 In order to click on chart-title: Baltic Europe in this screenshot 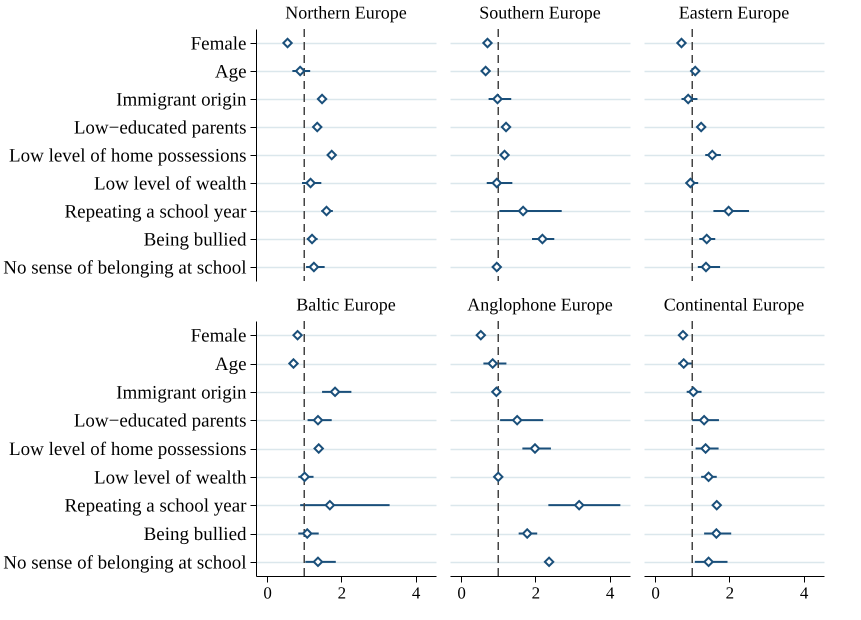, I will do `click(346, 304)`.